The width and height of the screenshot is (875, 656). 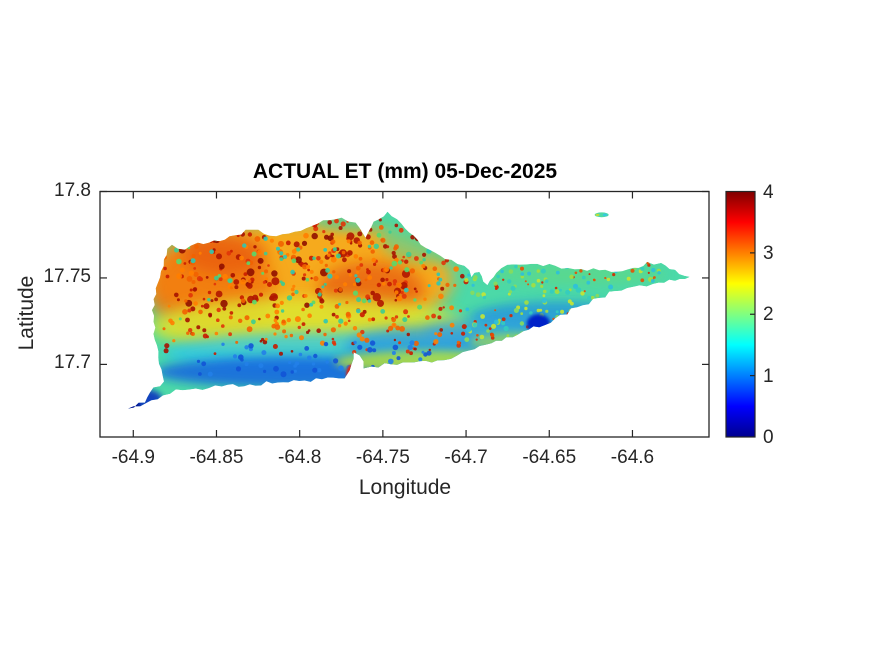 I want to click on dark-blue-blob, so click(x=538, y=324).